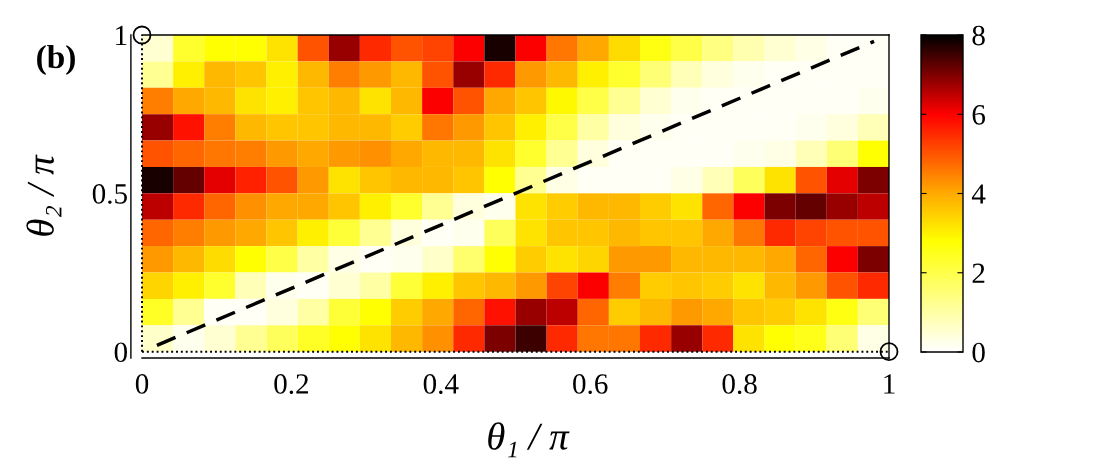  What do you see at coordinates (441, 384) in the screenshot?
I see `x-tick-label: 0.4` at bounding box center [441, 384].